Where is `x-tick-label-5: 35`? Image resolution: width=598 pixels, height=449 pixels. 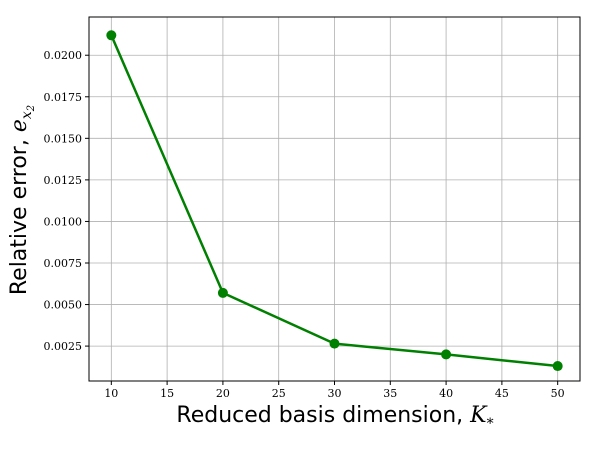 x-tick-label-5: 35 is located at coordinates (390, 393).